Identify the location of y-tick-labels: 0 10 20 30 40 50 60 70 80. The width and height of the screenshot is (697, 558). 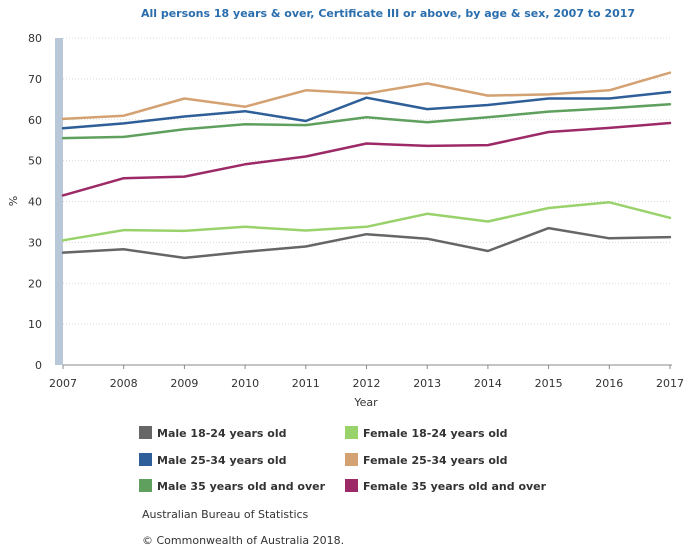
(35, 202).